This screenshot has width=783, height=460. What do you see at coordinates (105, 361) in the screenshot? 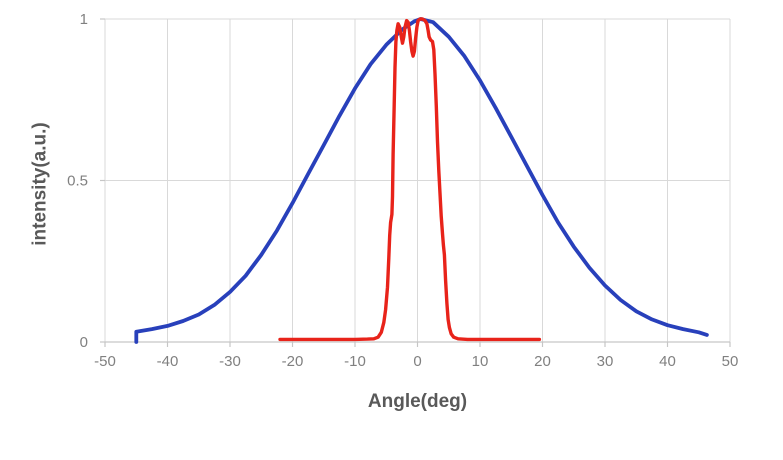
I see `x-tick-label: -50` at bounding box center [105, 361].